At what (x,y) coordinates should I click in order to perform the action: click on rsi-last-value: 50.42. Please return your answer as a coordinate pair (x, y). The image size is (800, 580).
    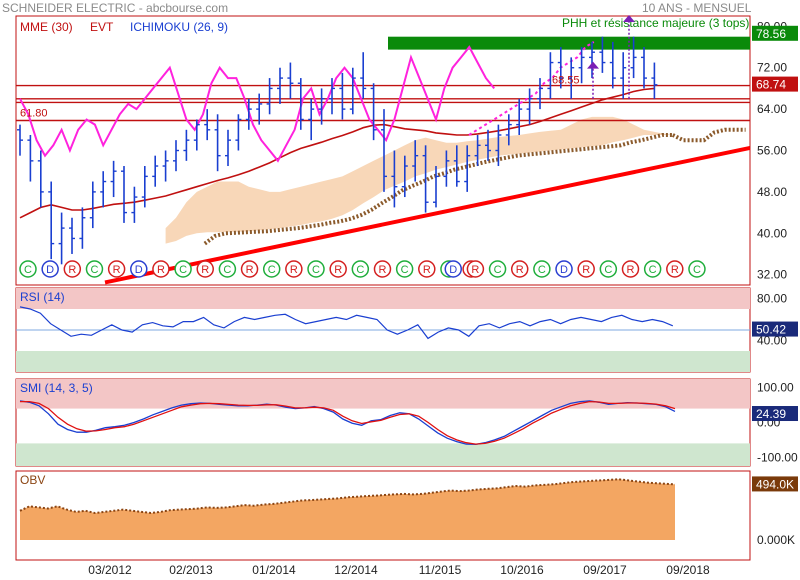
    Looking at the image, I should click on (771, 330).